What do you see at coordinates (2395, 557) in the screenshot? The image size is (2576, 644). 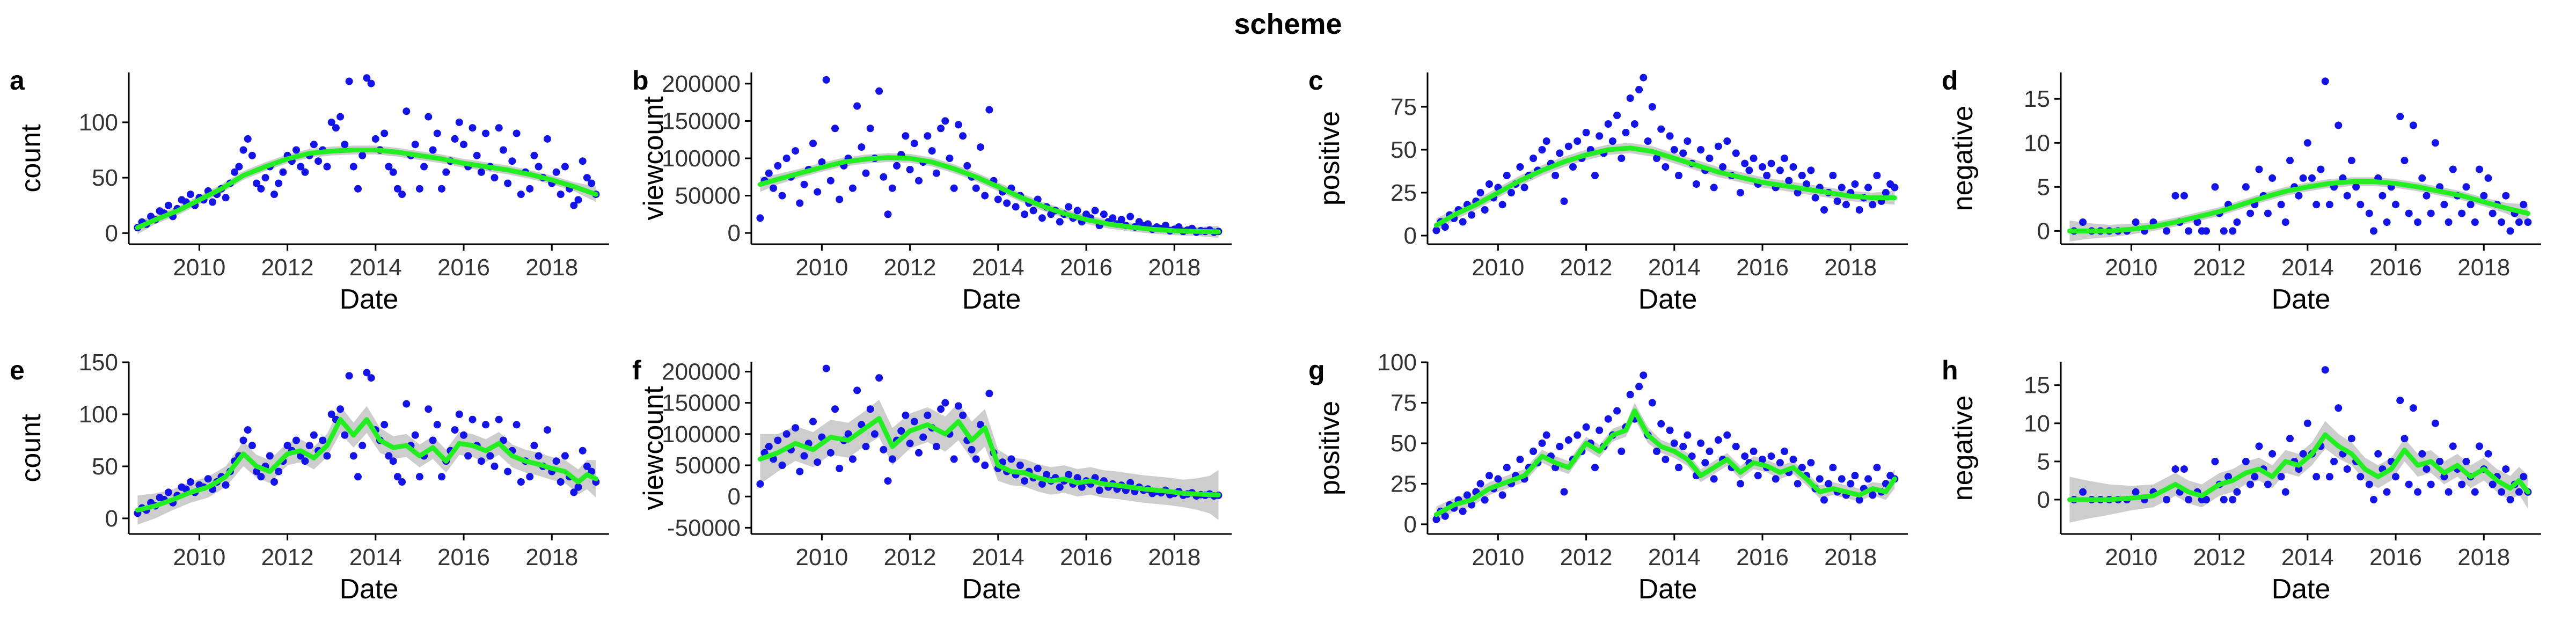 I see `x-tick-label: 2016` at bounding box center [2395, 557].